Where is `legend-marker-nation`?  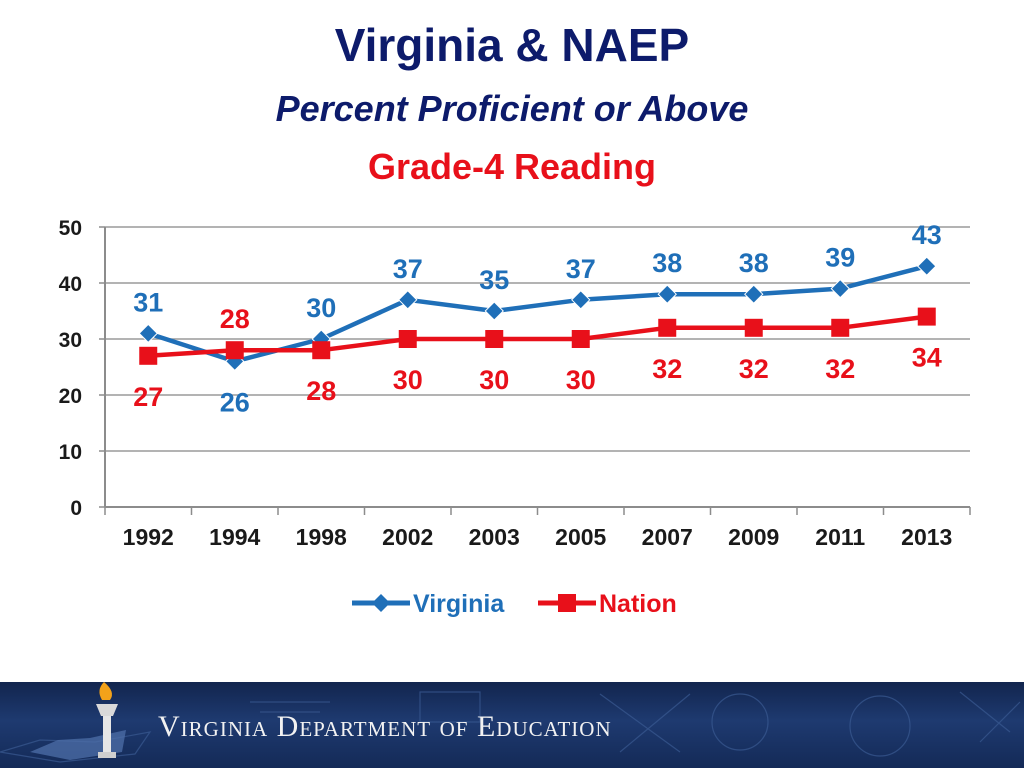
legend-marker-nation is located at coordinates (567, 603).